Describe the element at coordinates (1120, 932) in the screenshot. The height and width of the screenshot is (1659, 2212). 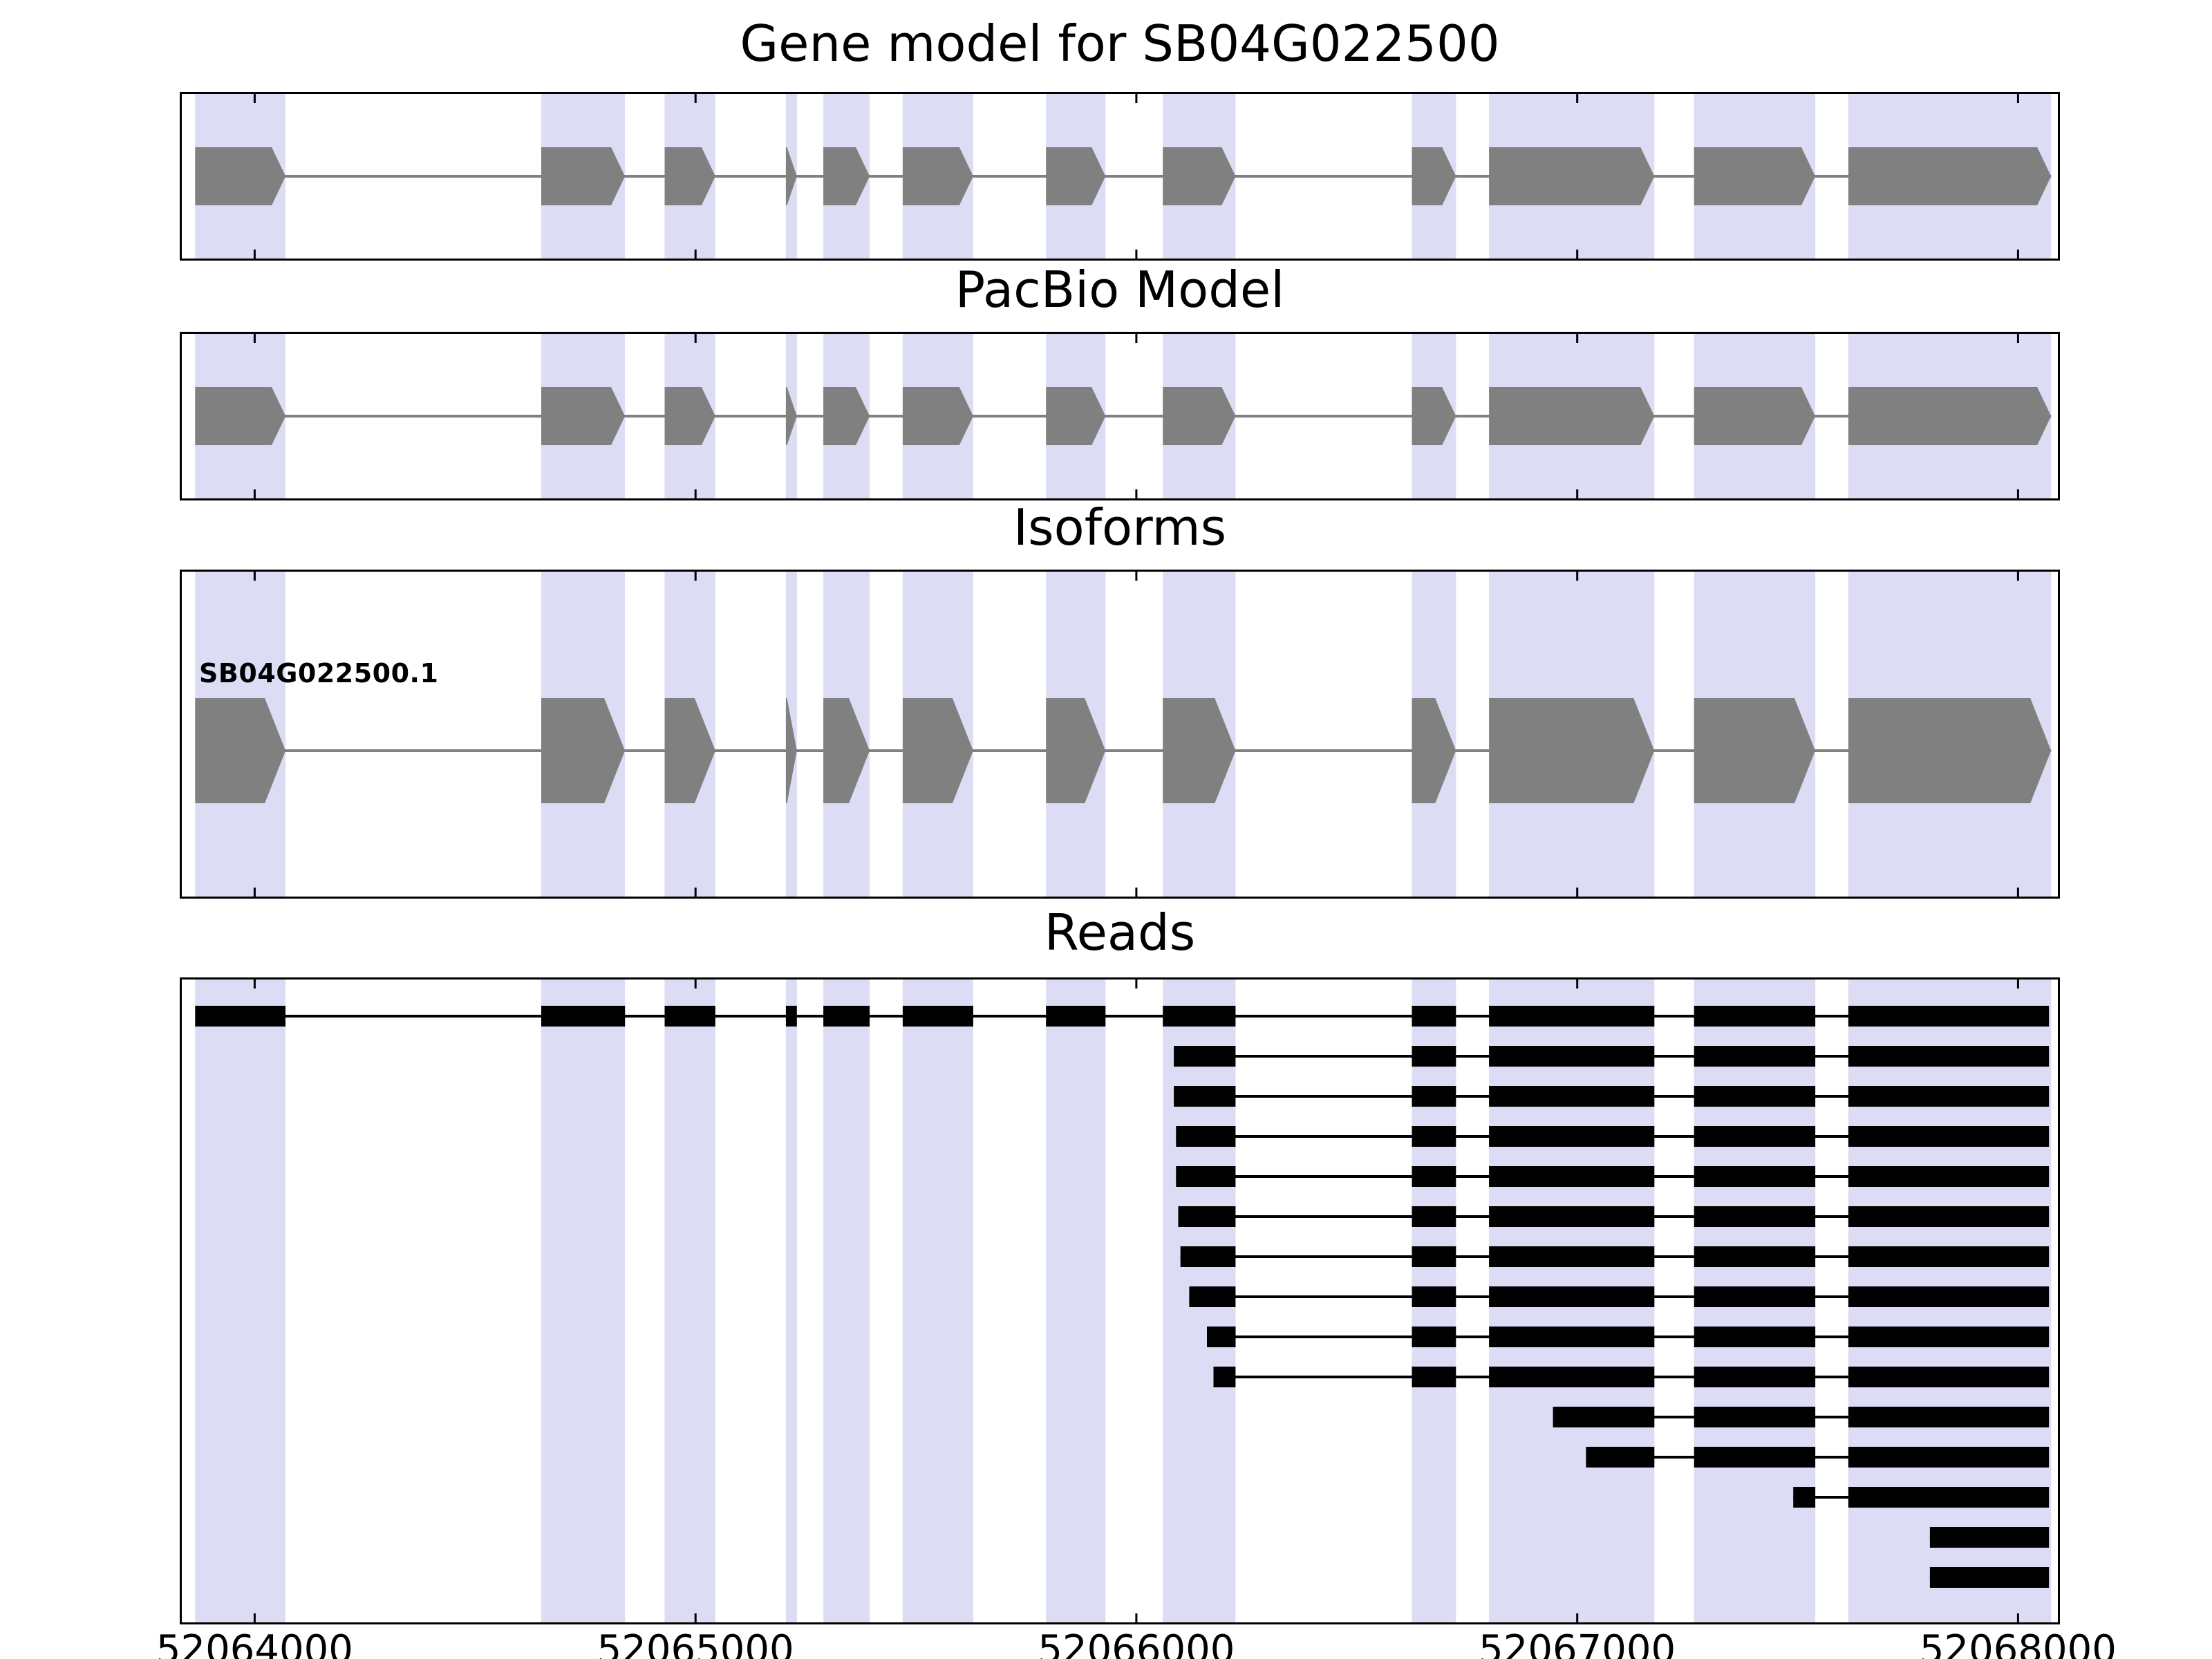
I see `reads-title: Reads` at that location.